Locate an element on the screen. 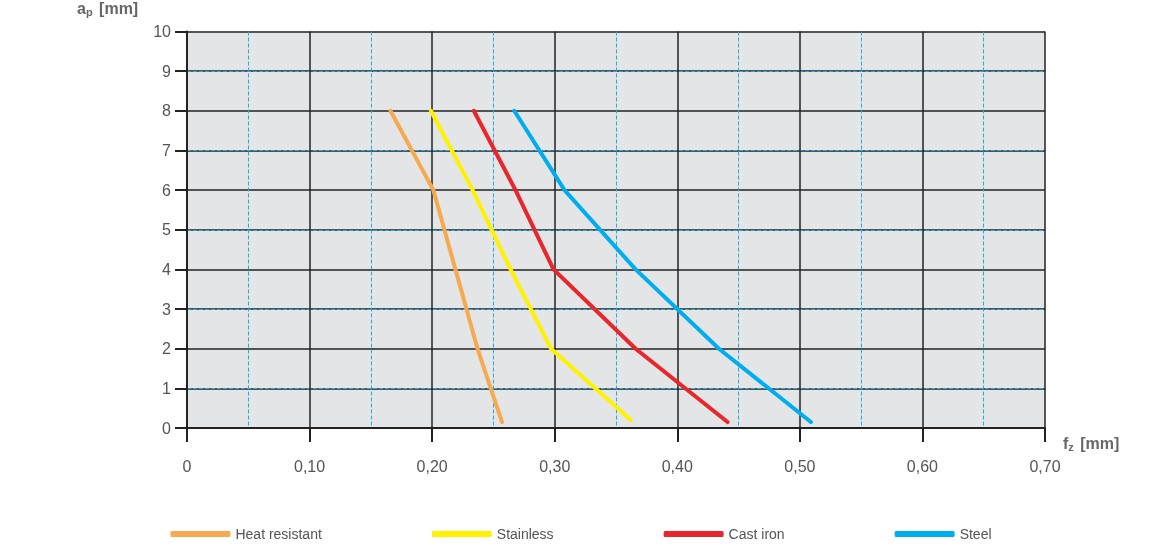 The height and width of the screenshot is (560, 1162). x-tick-label: 0,60 is located at coordinates (922, 466).